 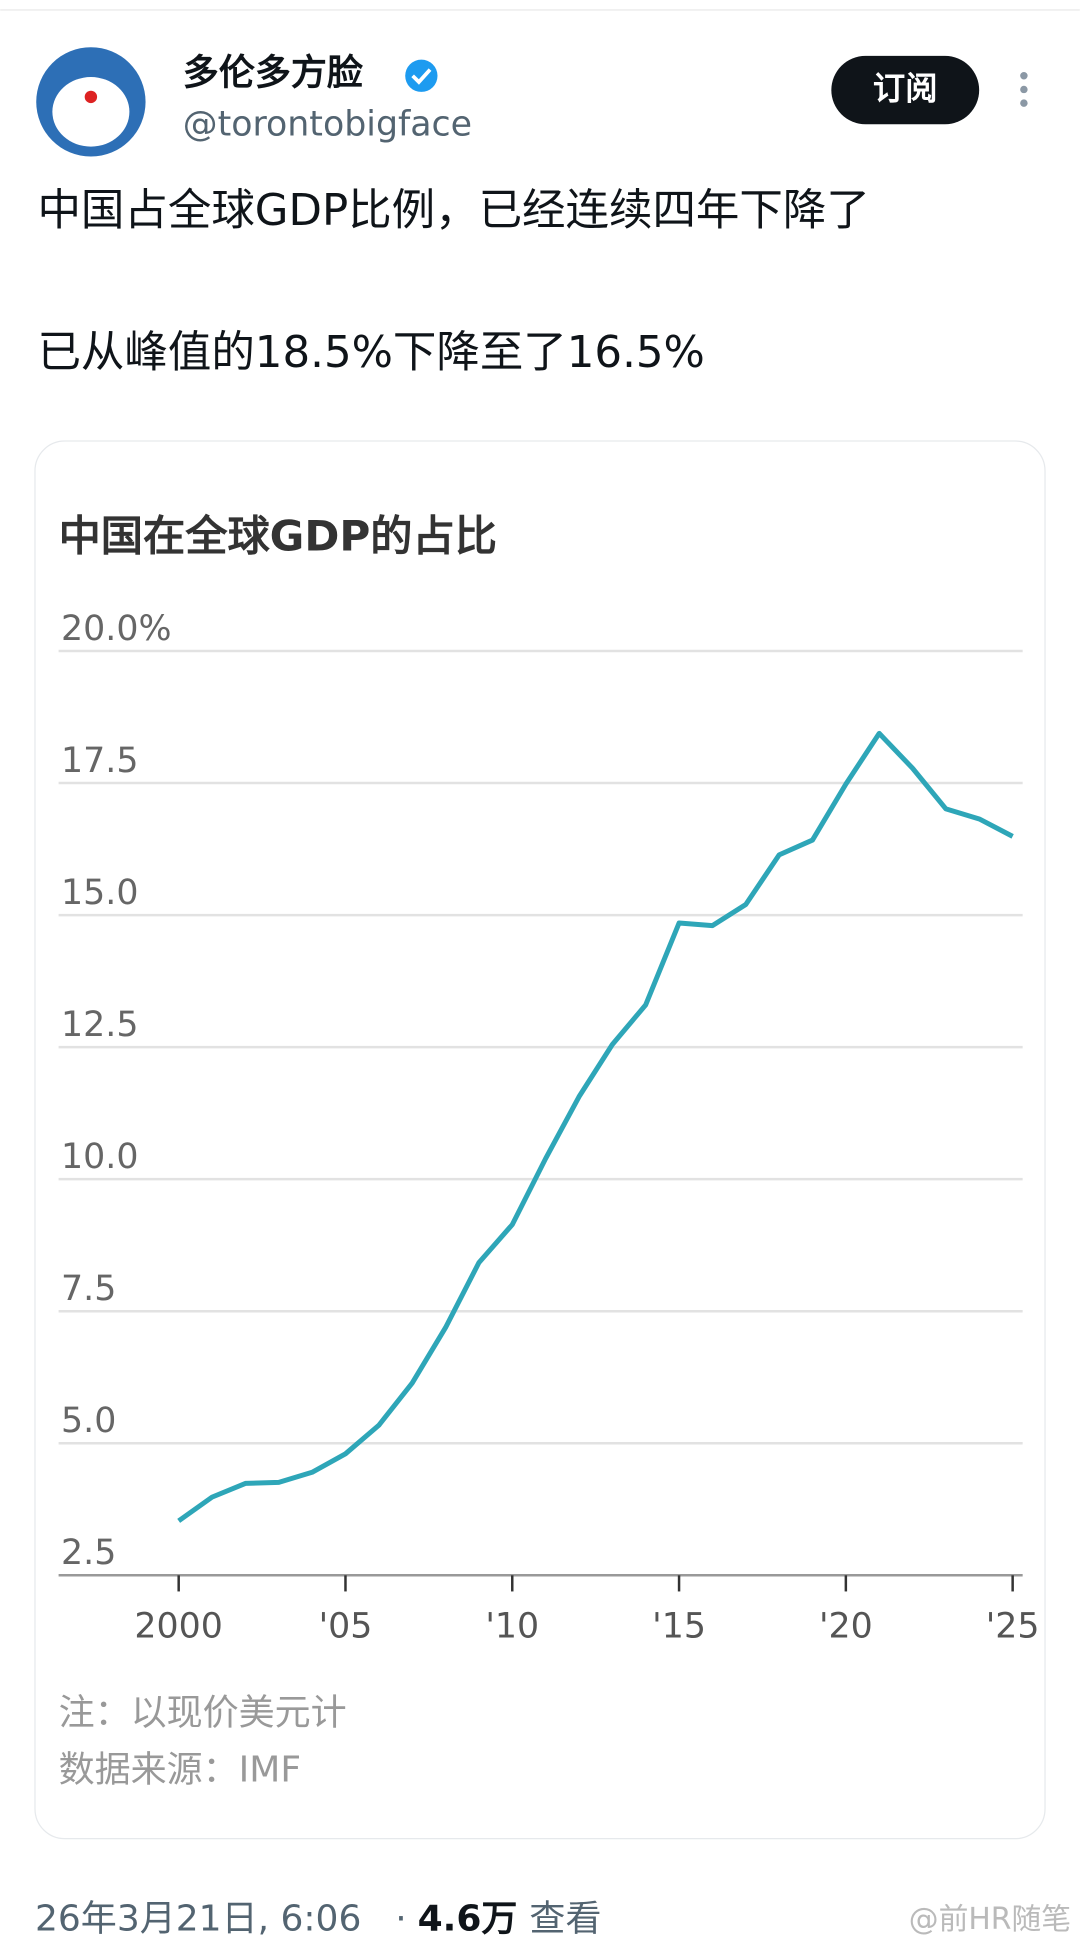 I want to click on avatar-face, so click(x=91, y=112).